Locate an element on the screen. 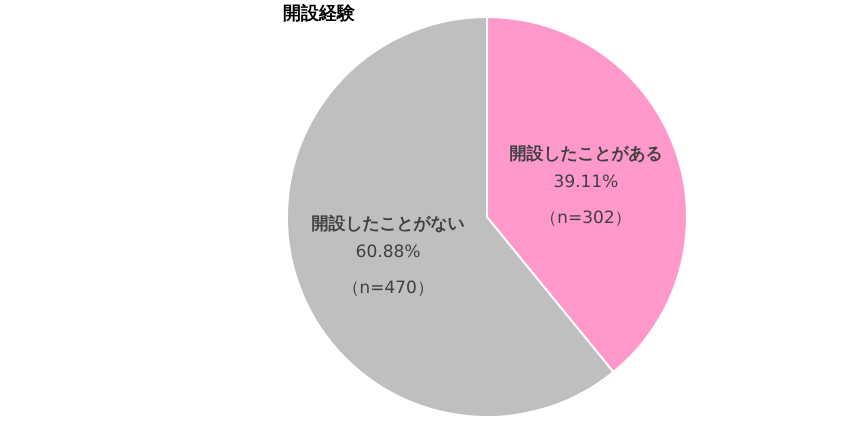  data-label: 60.88% is located at coordinates (388, 252).